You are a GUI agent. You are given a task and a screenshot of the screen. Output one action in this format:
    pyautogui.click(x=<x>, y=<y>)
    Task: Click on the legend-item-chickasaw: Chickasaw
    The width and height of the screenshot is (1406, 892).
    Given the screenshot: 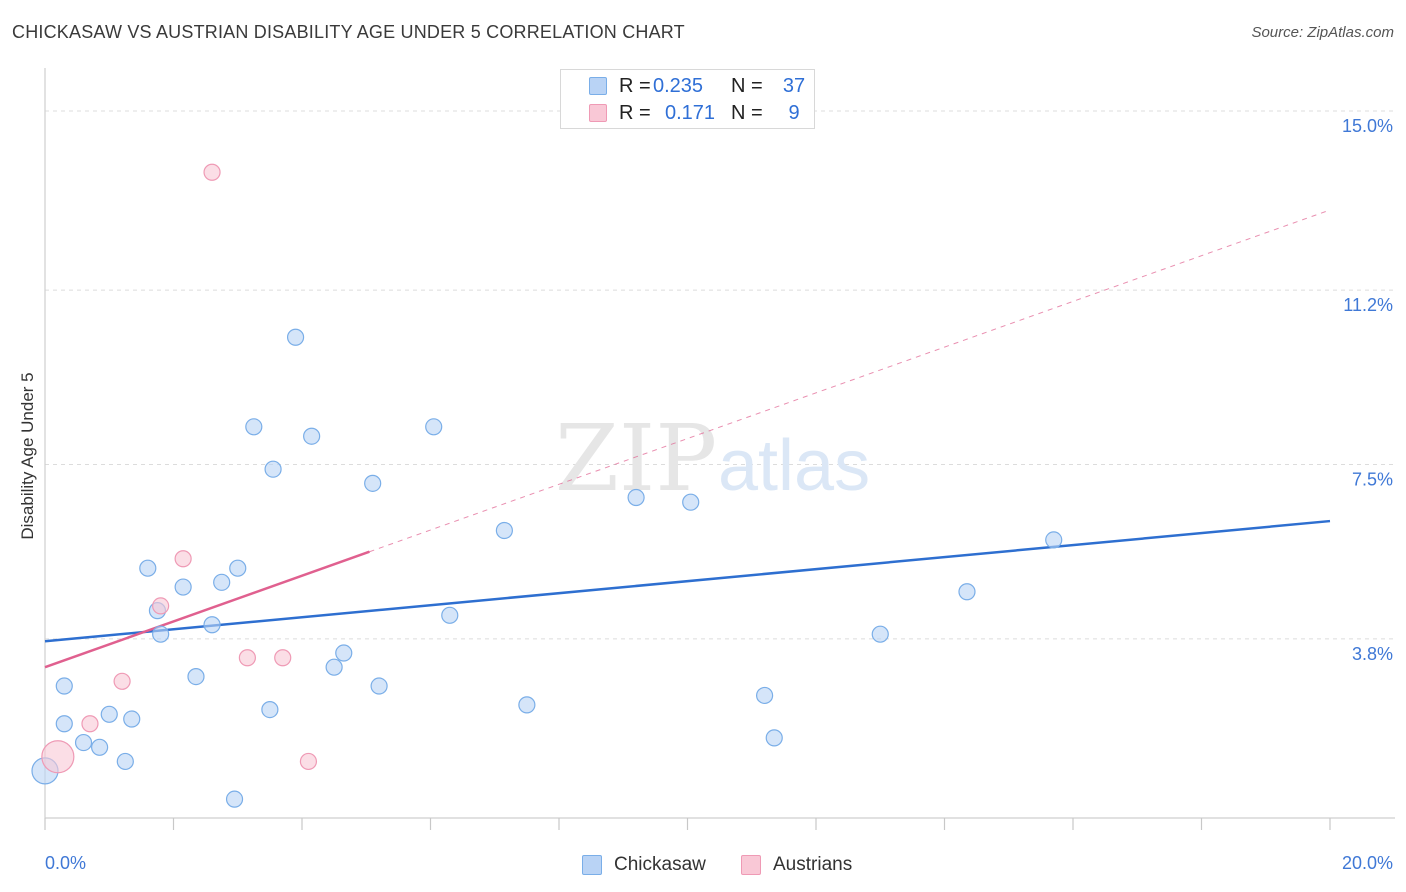 What is the action you would take?
    pyautogui.click(x=644, y=865)
    